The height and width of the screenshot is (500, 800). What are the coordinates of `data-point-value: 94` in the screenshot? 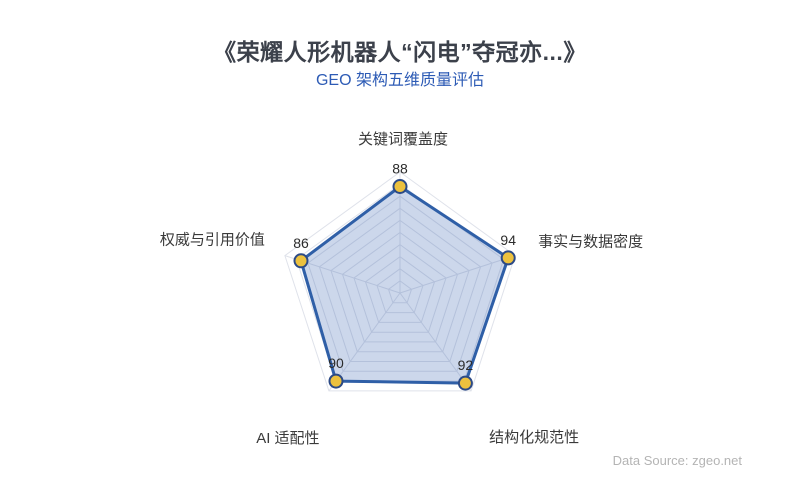 It's located at (508, 240).